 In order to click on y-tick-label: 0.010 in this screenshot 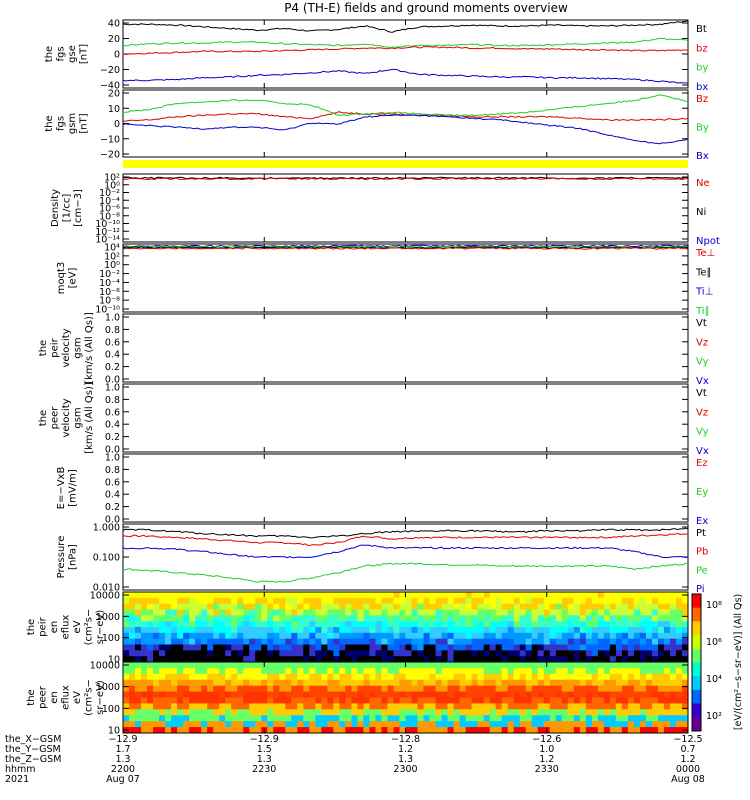, I will do `click(106, 588)`.